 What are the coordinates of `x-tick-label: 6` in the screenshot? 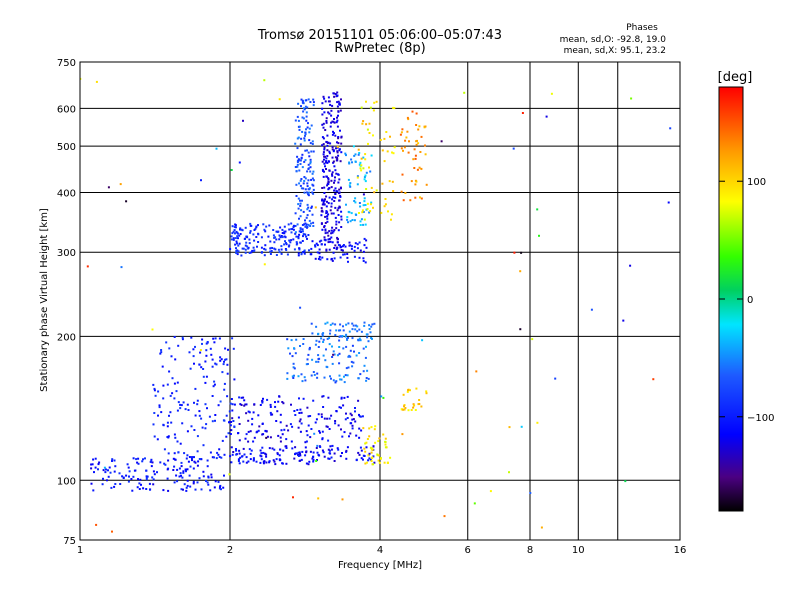 It's located at (468, 550).